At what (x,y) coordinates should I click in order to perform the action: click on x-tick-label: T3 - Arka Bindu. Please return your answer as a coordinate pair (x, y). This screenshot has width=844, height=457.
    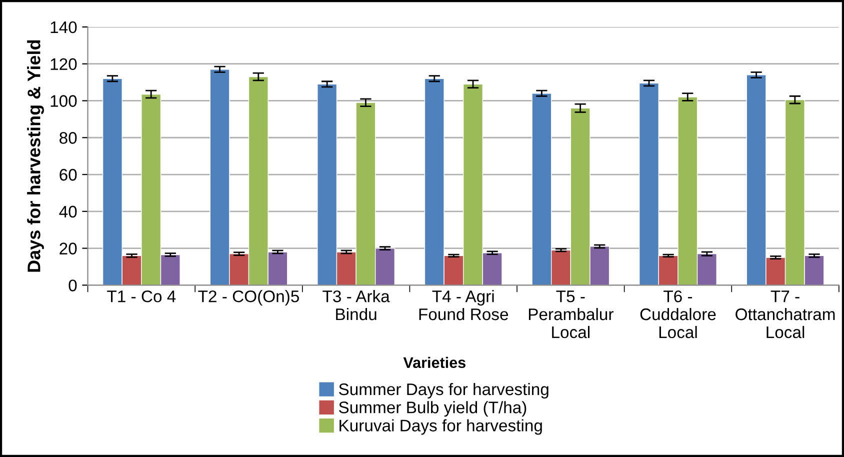
    Looking at the image, I should click on (356, 305).